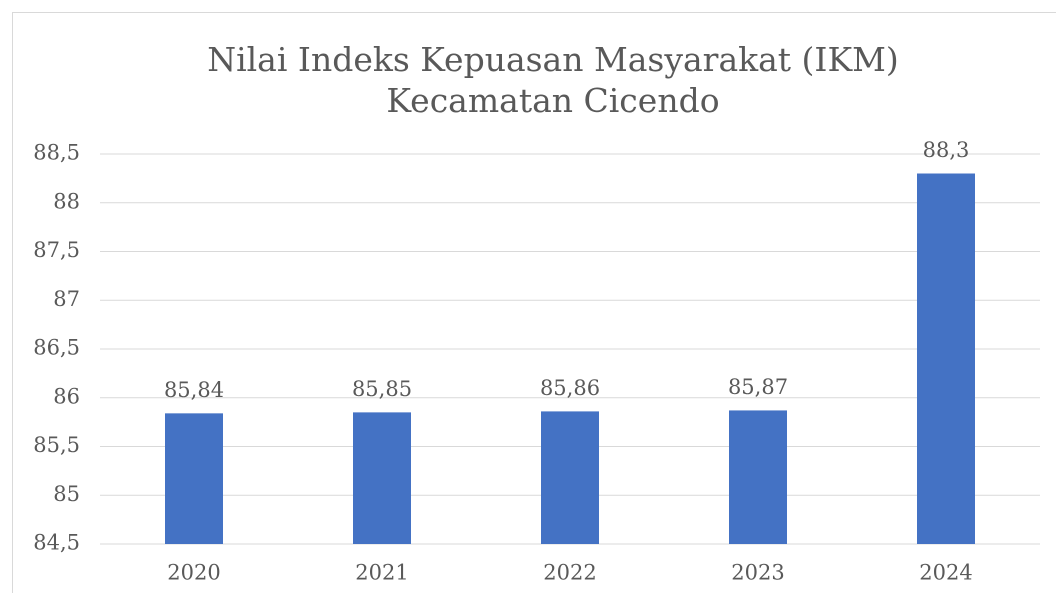 Image resolution: width=1056 pixels, height=593 pixels. Describe the element at coordinates (553, 59) in the screenshot. I see `chart-title: Nilai Indeks Kepuasan Masyarakat (IKM)` at that location.